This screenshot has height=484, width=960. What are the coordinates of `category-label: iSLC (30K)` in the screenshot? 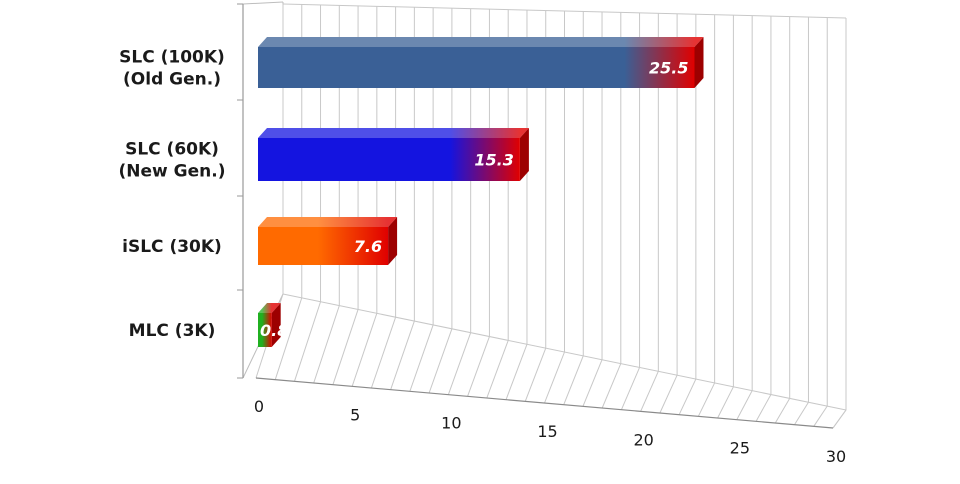 It's located at (172, 247).